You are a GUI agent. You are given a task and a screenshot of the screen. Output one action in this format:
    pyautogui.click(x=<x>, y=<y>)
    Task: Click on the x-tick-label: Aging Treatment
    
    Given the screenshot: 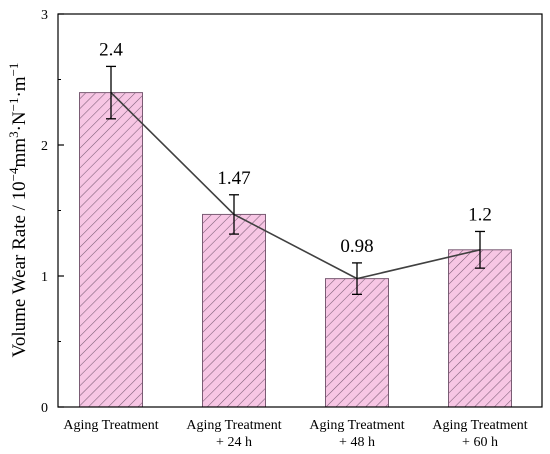 What is the action you would take?
    pyautogui.click(x=110, y=425)
    